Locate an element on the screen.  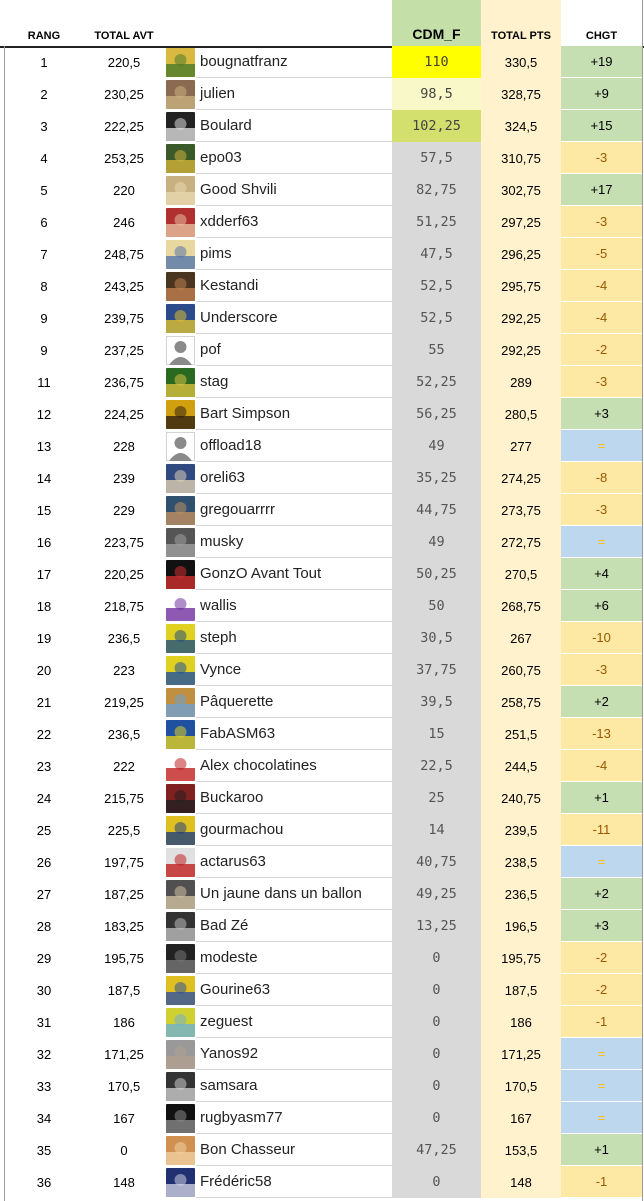
total-pts-cell: 260,75 is located at coordinates (521, 670).